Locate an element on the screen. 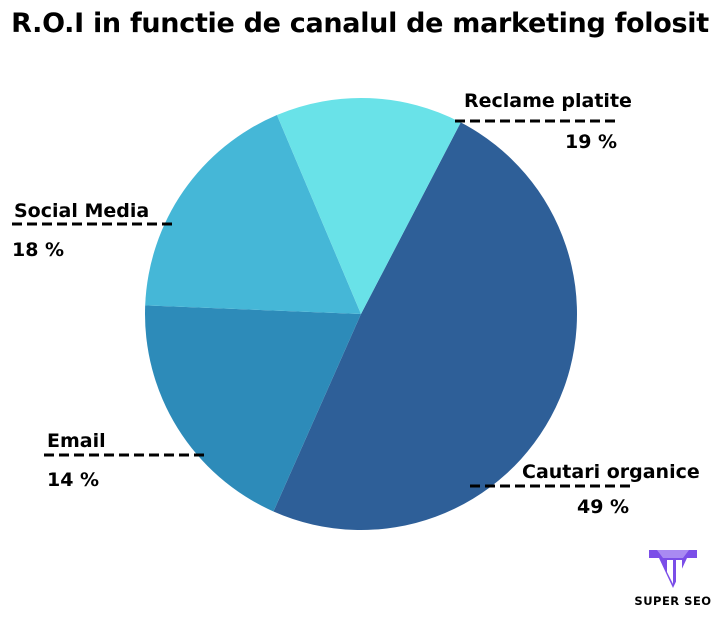 The width and height of the screenshot is (720, 628). value-cautari-organice: 49 % is located at coordinates (603, 507).